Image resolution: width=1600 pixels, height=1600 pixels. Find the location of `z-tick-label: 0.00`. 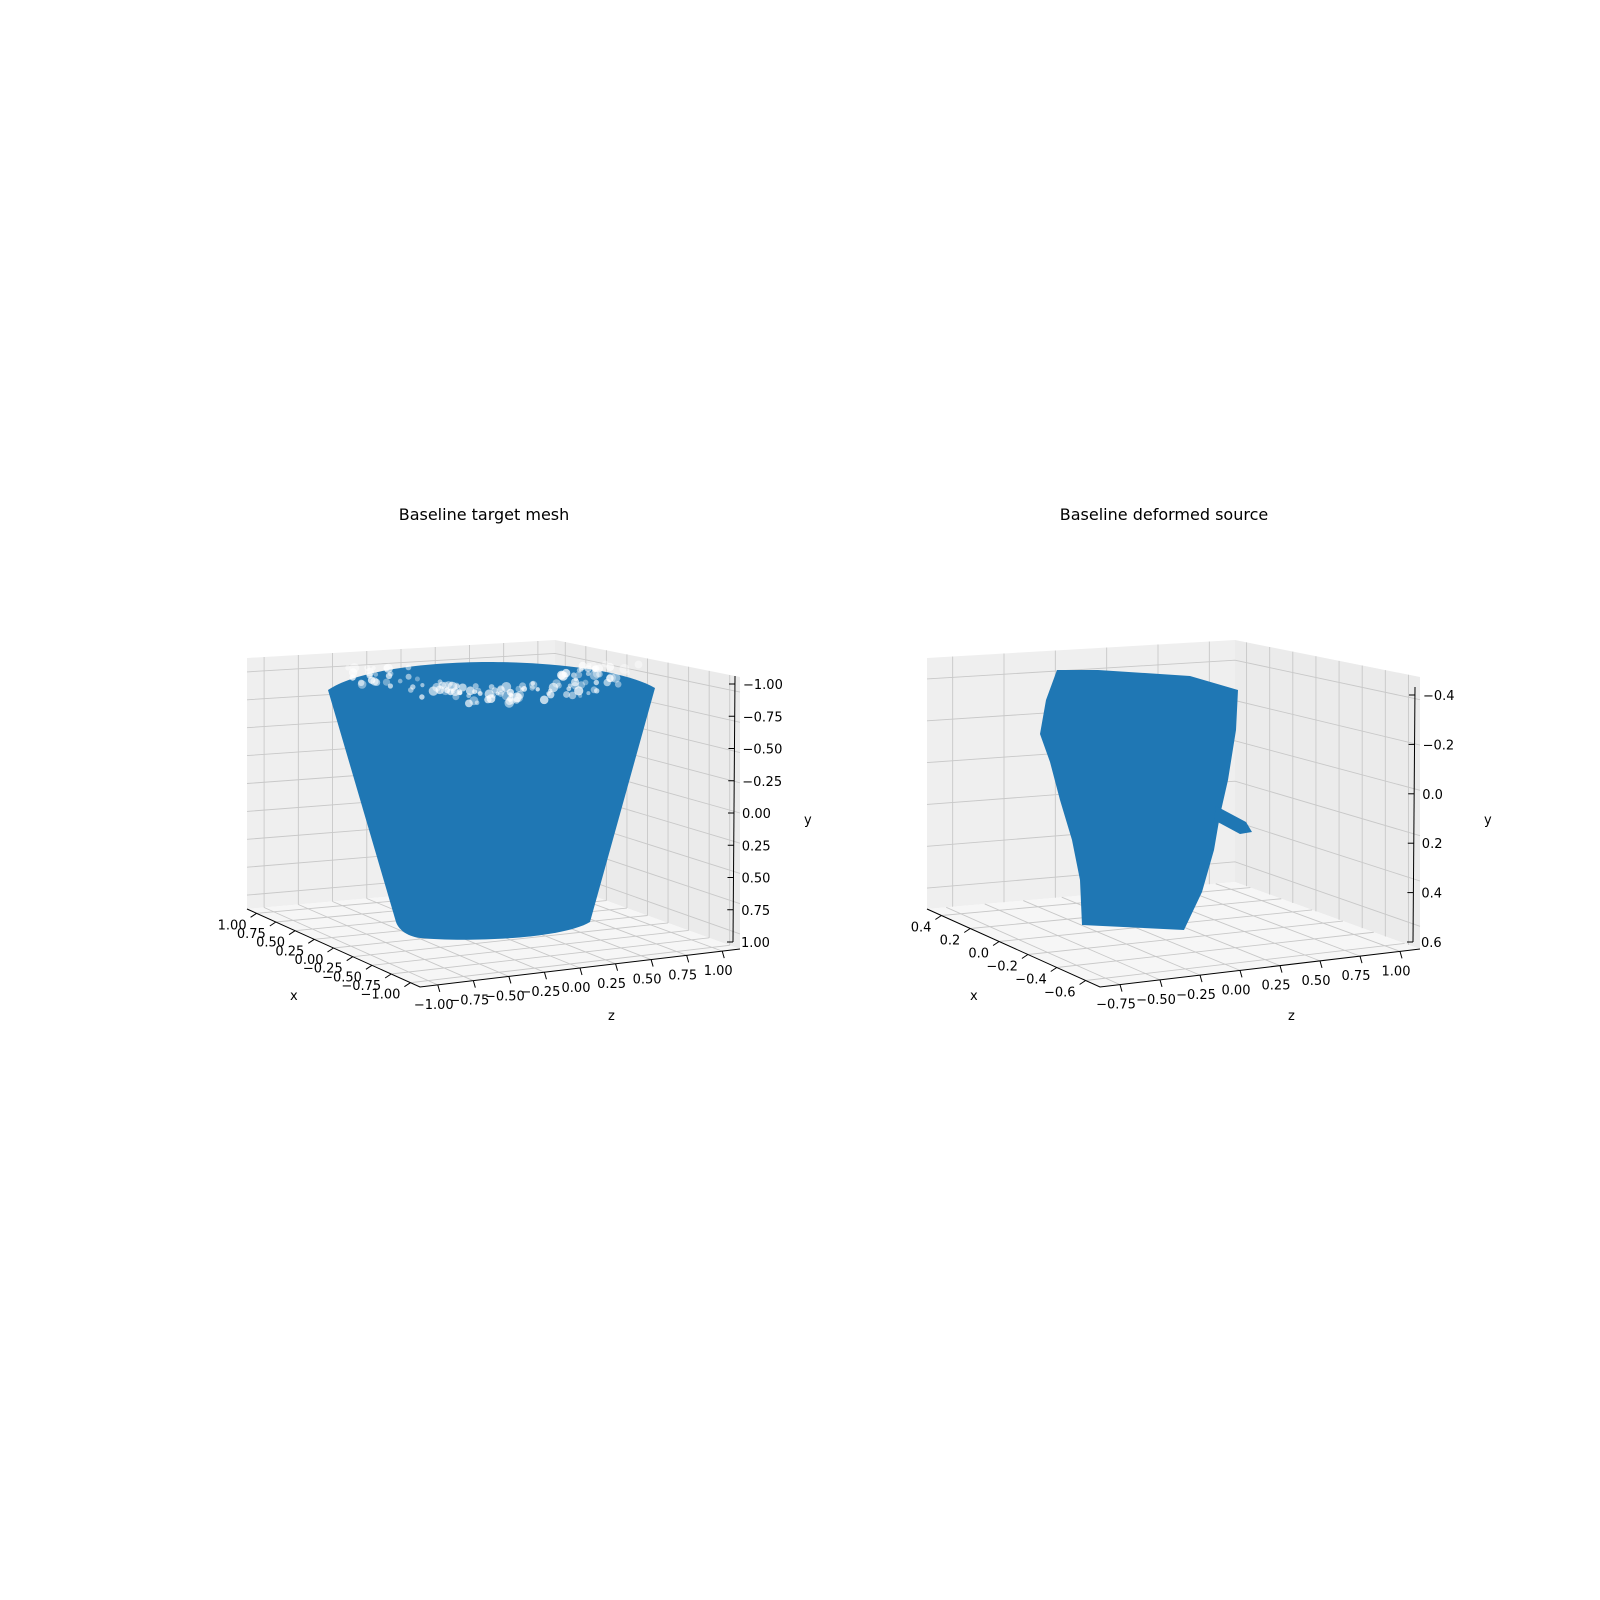

z-tick-label: 0.00 is located at coordinates (576, 988).